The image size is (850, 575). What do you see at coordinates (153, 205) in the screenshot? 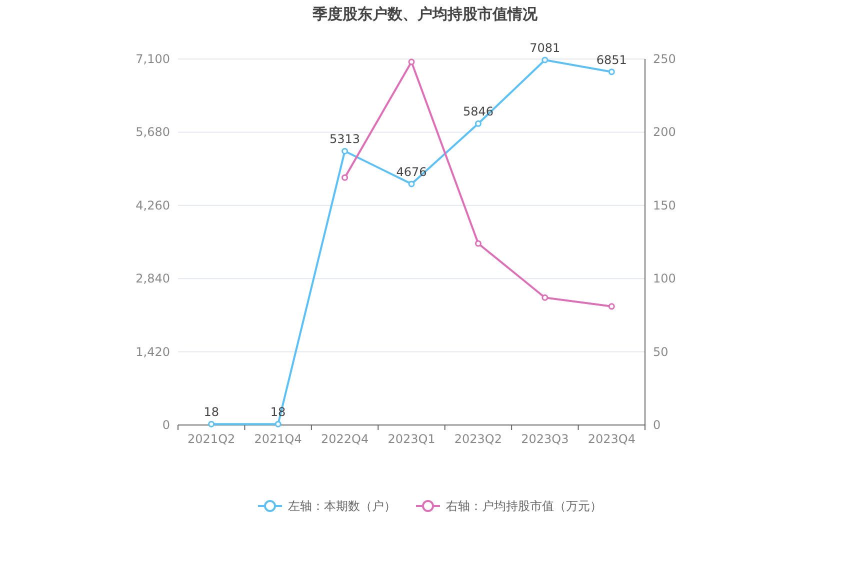
I see `y-tick-label: 4,260` at bounding box center [153, 205].